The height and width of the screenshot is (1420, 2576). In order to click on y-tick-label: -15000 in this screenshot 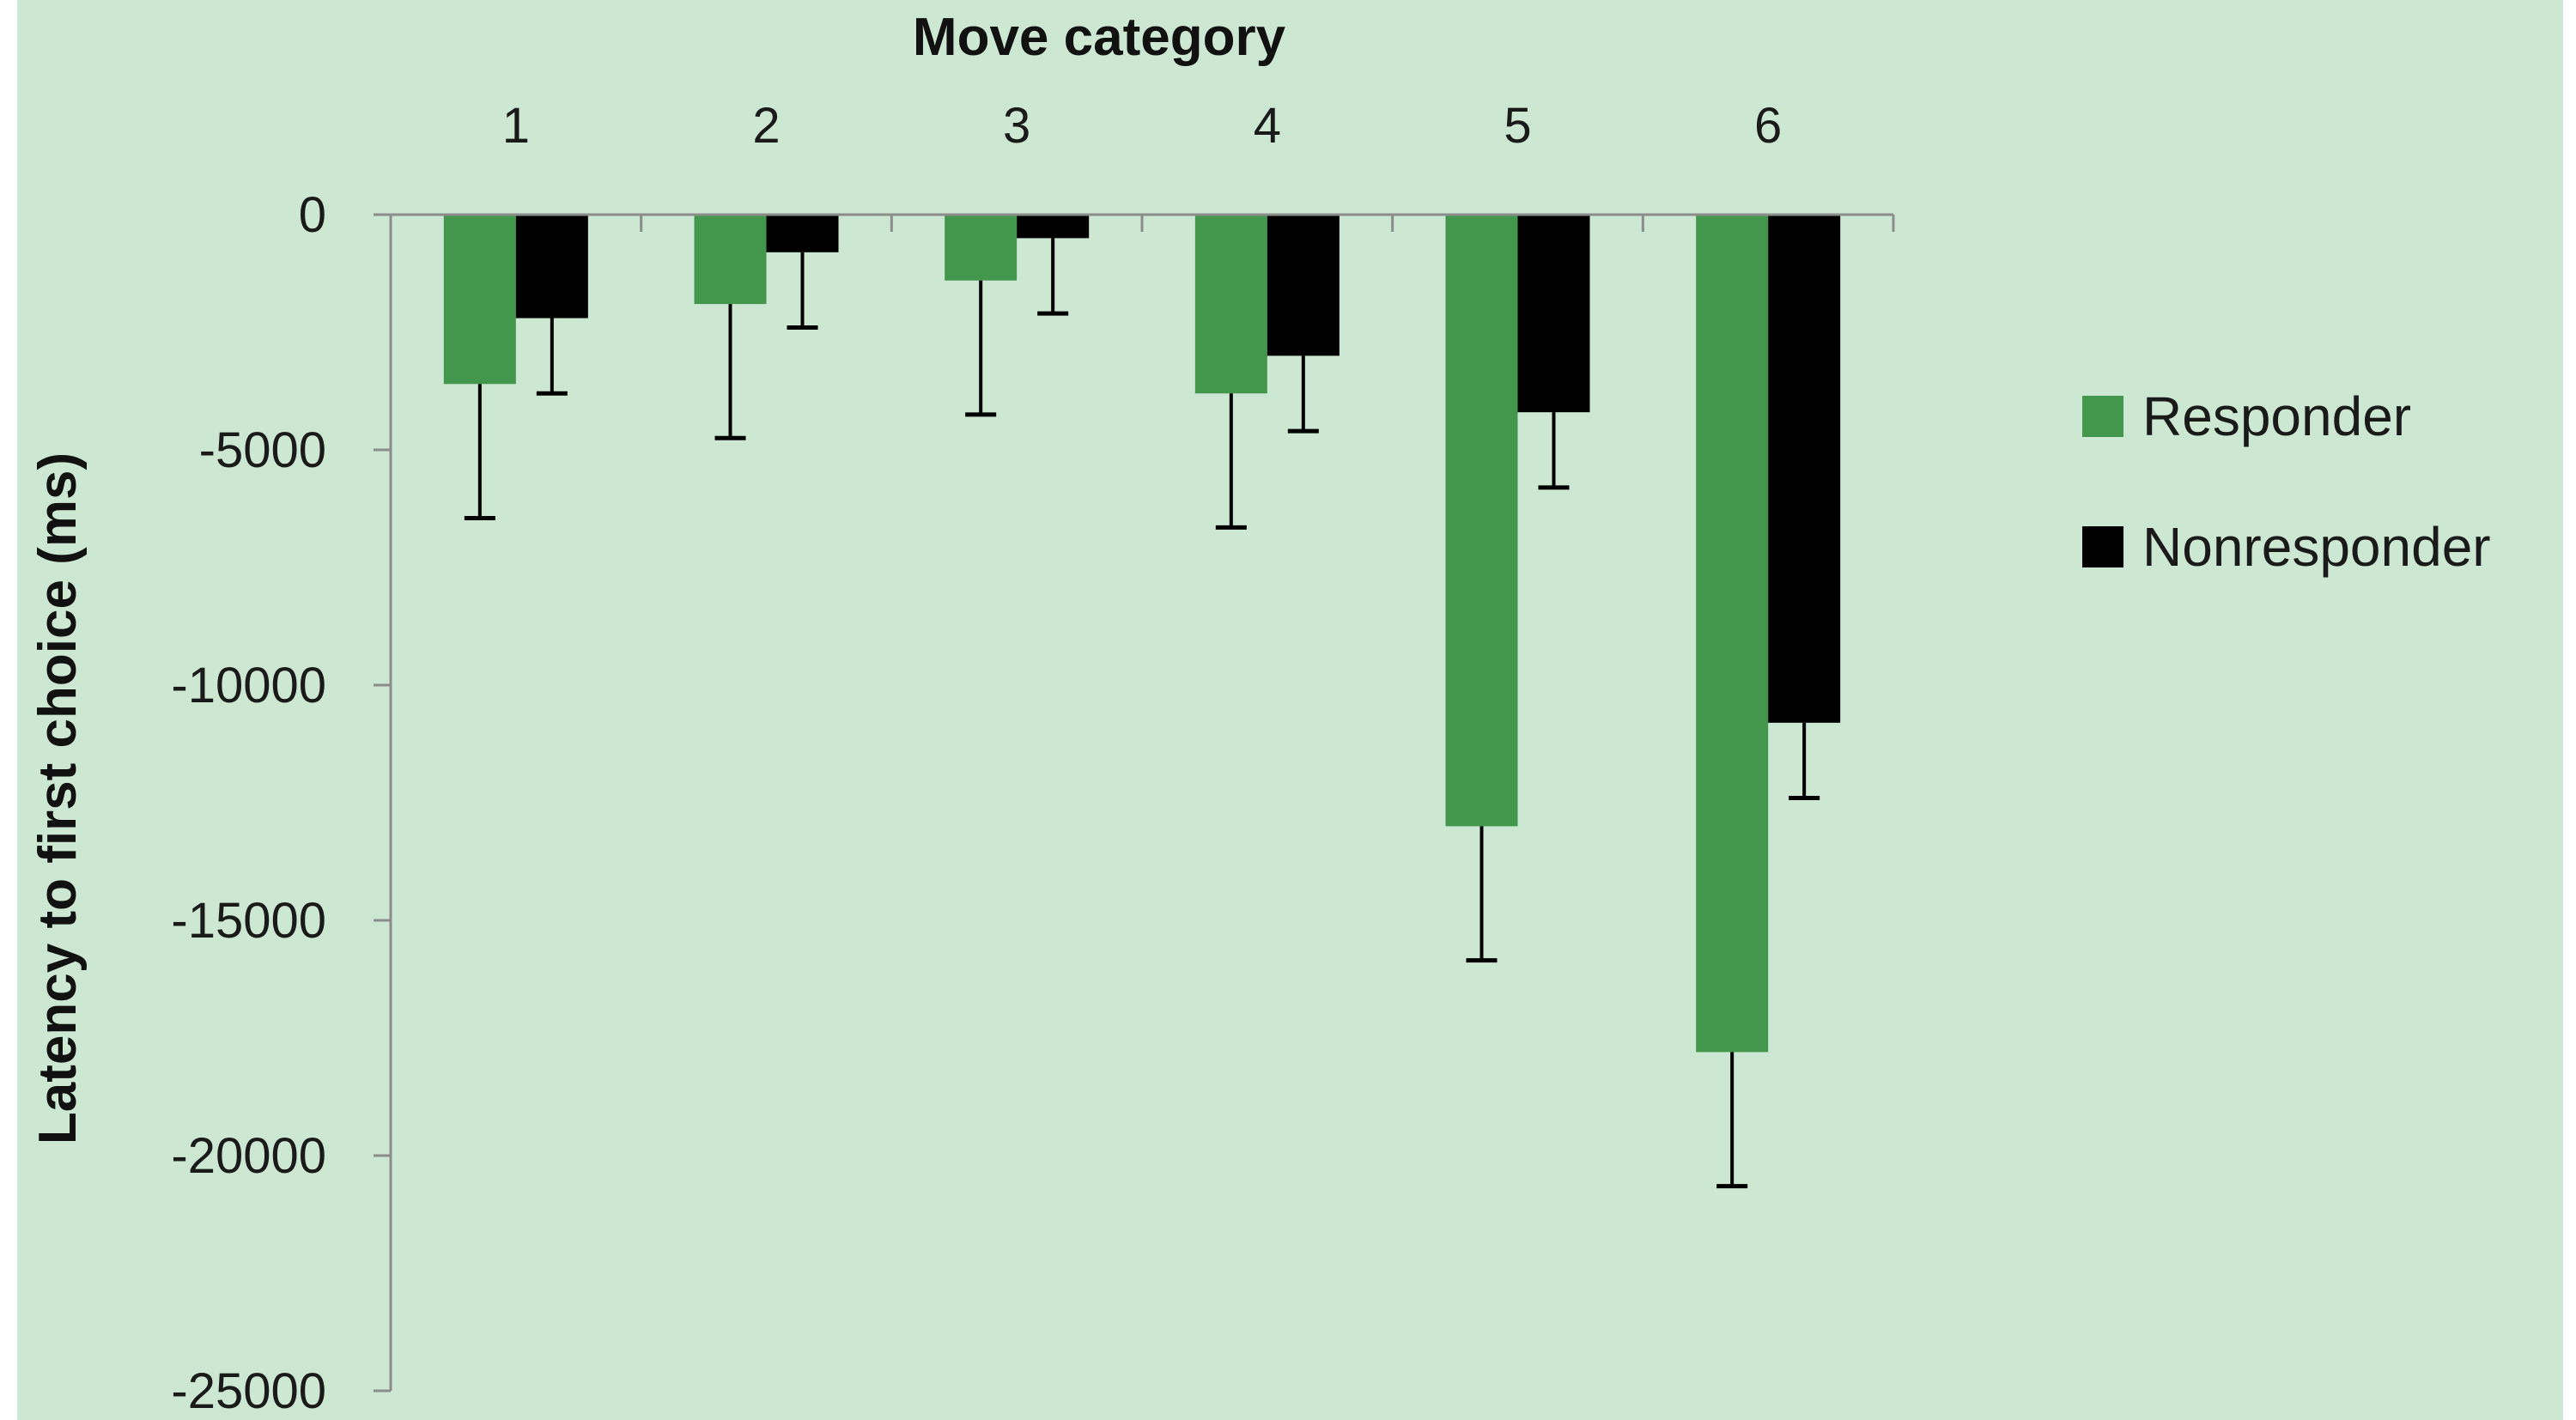, I will do `click(249, 921)`.